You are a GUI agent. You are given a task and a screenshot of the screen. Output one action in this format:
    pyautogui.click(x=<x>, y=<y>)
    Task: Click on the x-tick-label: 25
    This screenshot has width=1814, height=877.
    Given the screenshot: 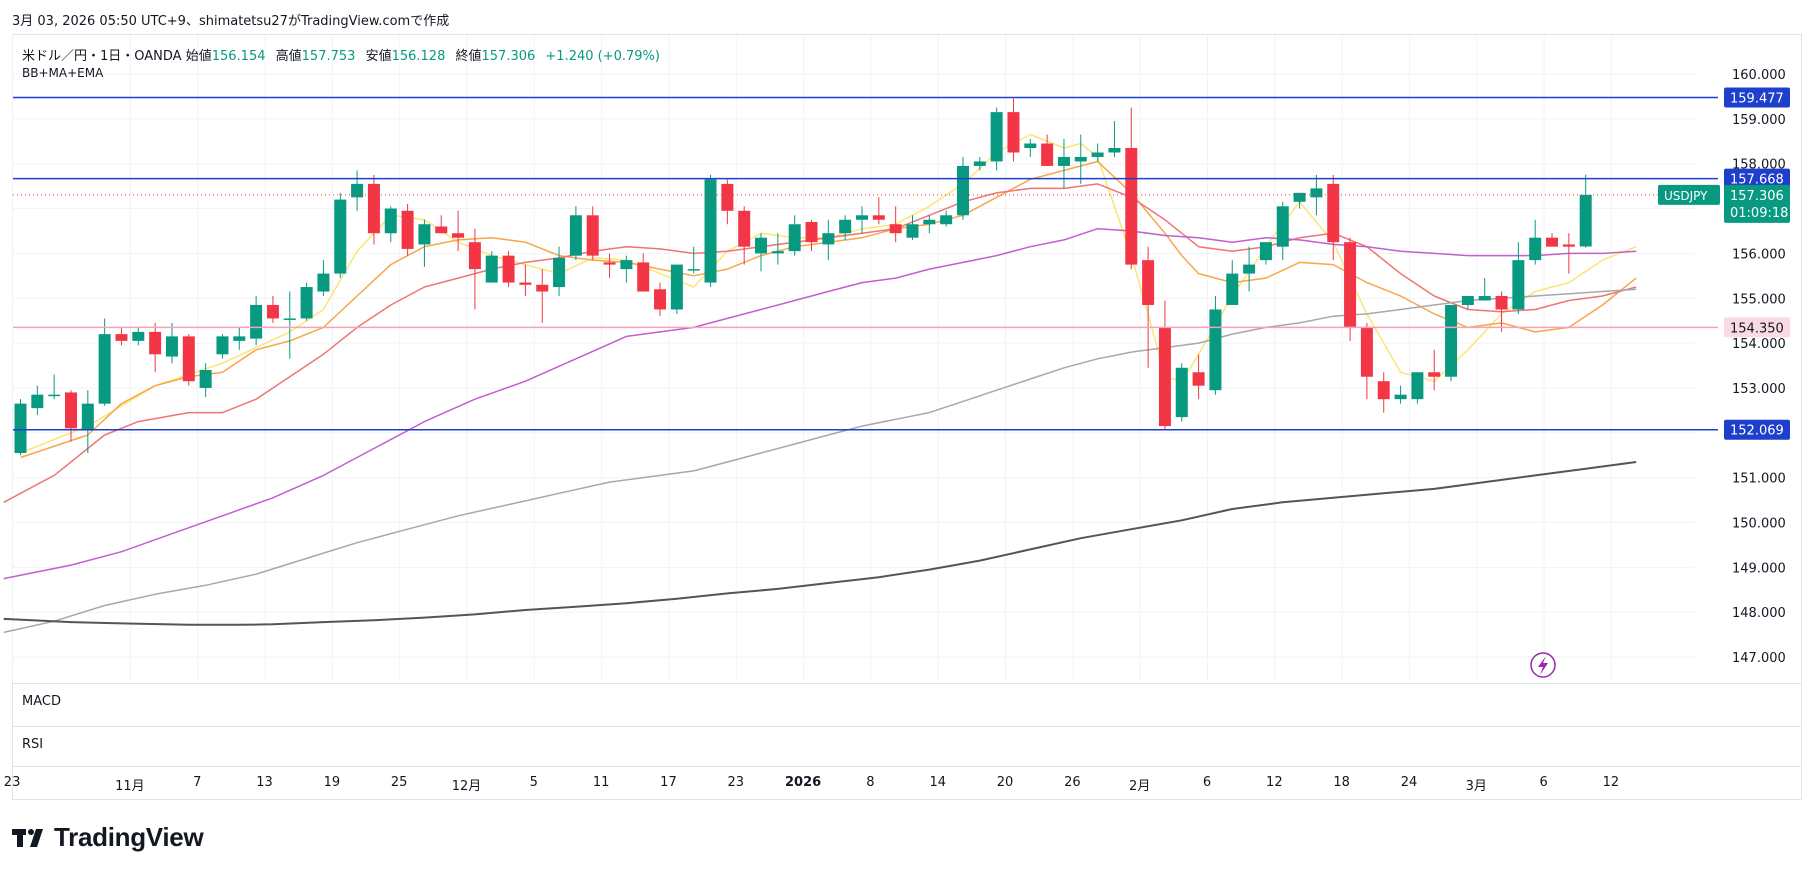 What is the action you would take?
    pyautogui.click(x=399, y=782)
    